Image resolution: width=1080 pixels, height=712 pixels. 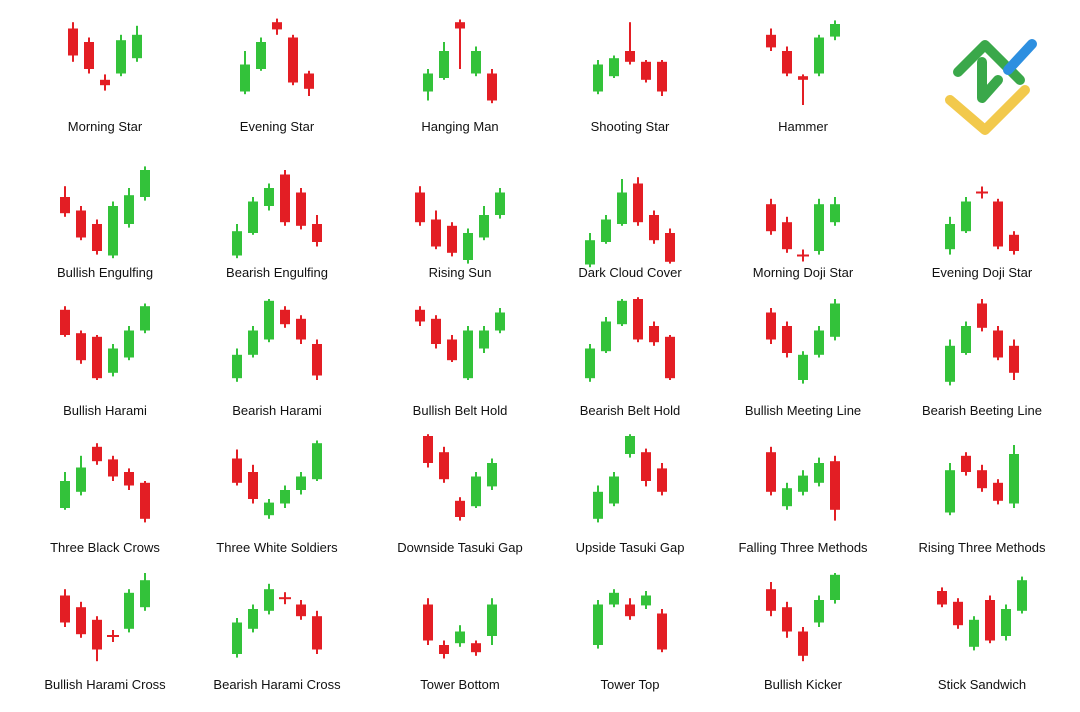 I want to click on pattern-label: Three Black Crows, so click(x=105, y=547).